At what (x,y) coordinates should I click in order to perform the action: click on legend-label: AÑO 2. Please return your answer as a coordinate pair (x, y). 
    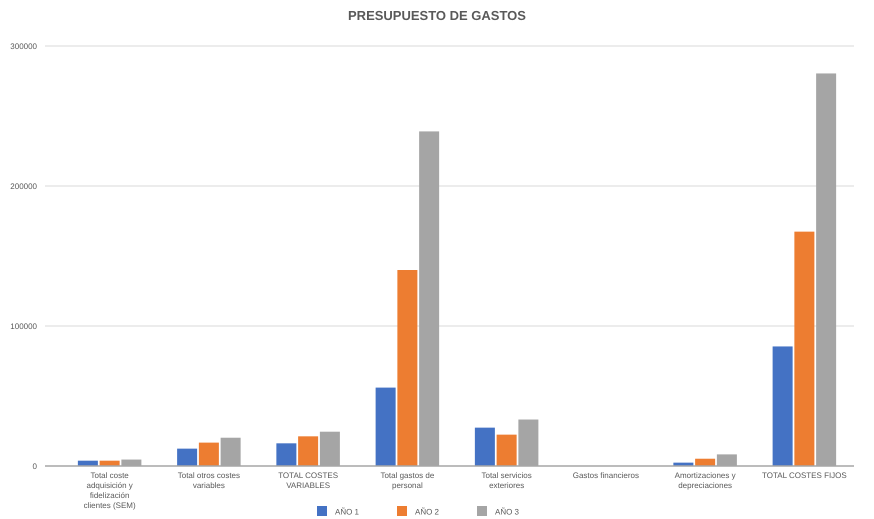
    Looking at the image, I should click on (427, 511).